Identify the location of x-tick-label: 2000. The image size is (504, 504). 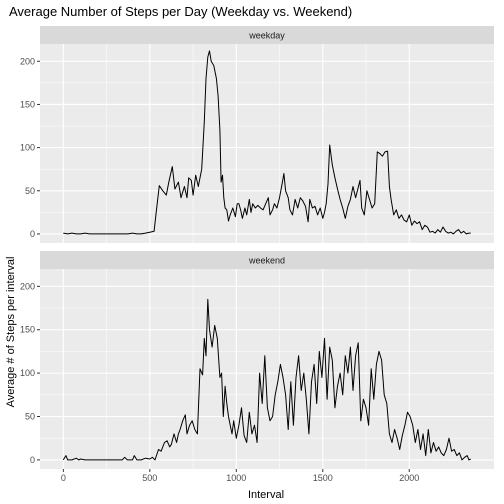
(409, 478).